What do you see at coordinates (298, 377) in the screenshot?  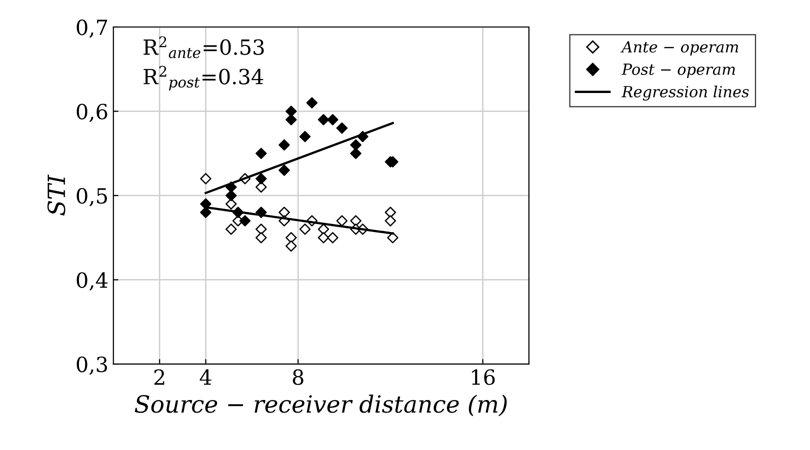 I see `x-tick-label: 8` at bounding box center [298, 377].